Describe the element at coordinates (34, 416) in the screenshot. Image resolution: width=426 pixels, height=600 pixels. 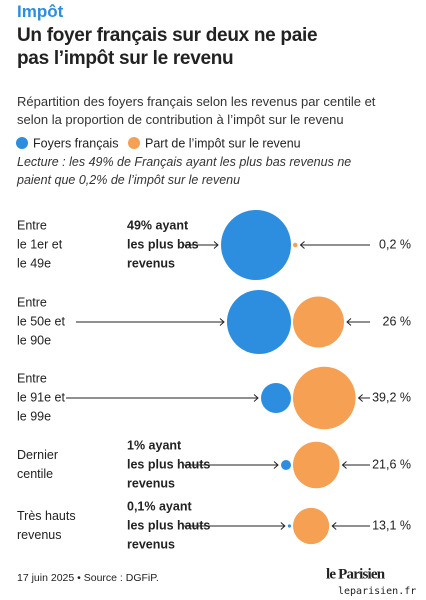
I see `category-label: le 99e` at that location.